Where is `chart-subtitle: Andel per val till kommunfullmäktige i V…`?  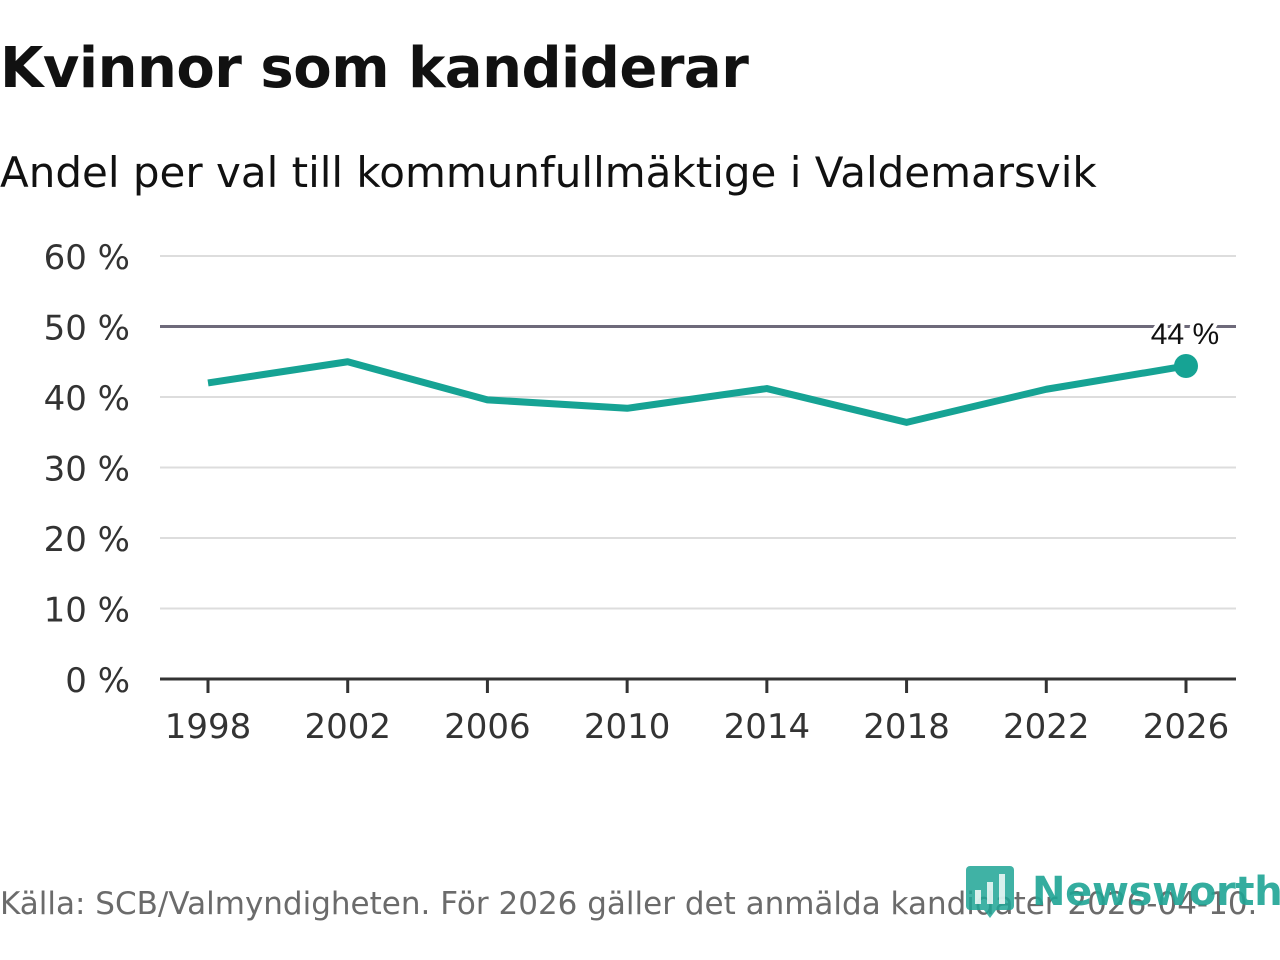 chart-subtitle: Andel per val till kommunfullmäktige i V… is located at coordinates (548, 172).